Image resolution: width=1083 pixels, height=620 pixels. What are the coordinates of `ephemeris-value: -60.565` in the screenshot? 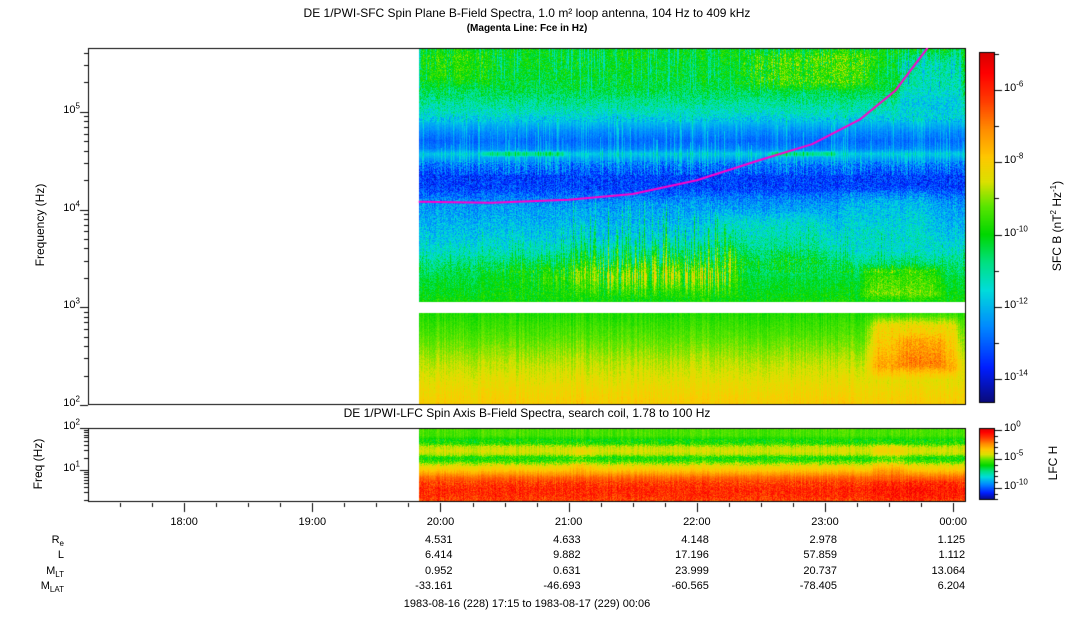 It's located at (690, 586).